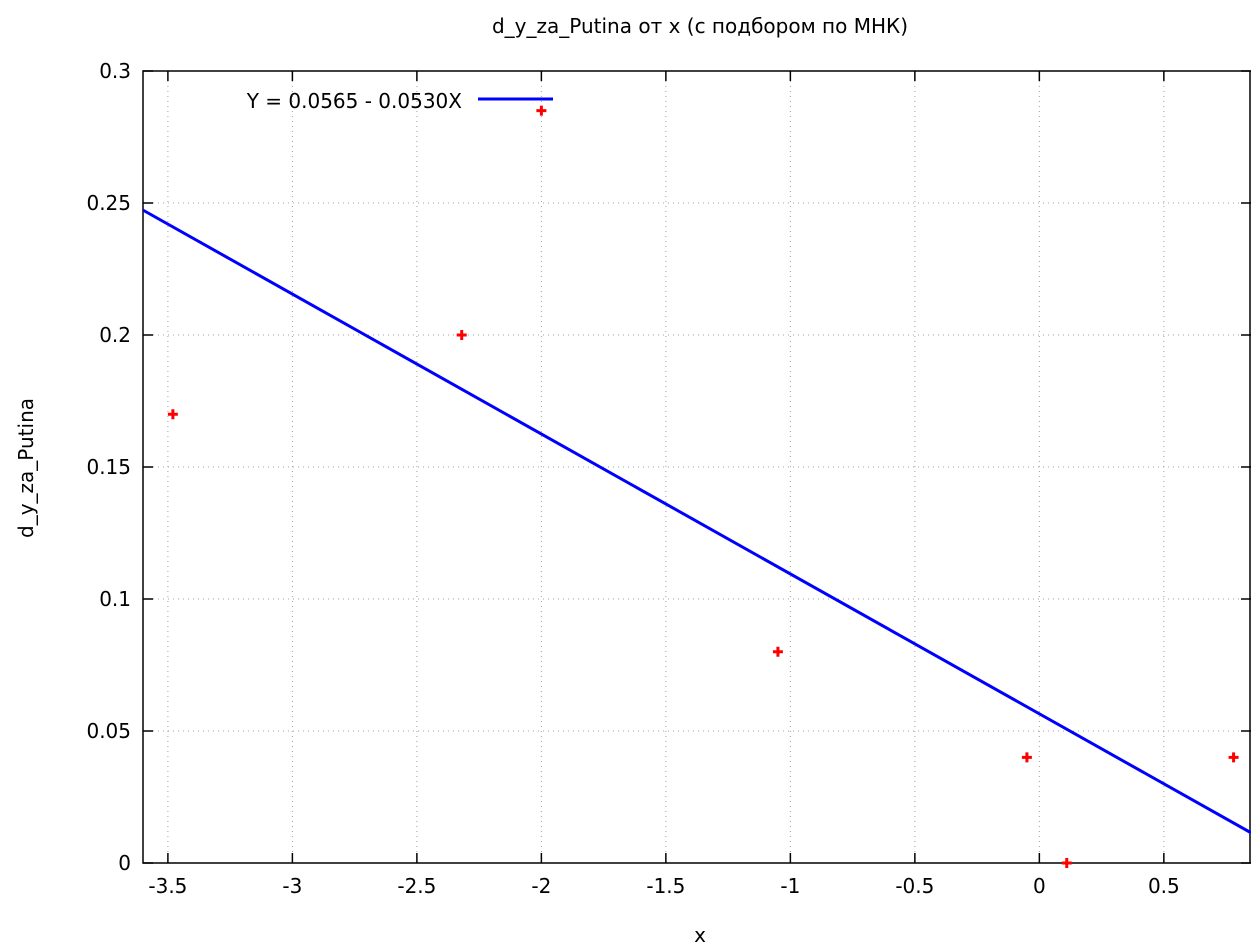 The width and height of the screenshot is (1251, 951). I want to click on y-tick-label: 0.15, so click(108, 467).